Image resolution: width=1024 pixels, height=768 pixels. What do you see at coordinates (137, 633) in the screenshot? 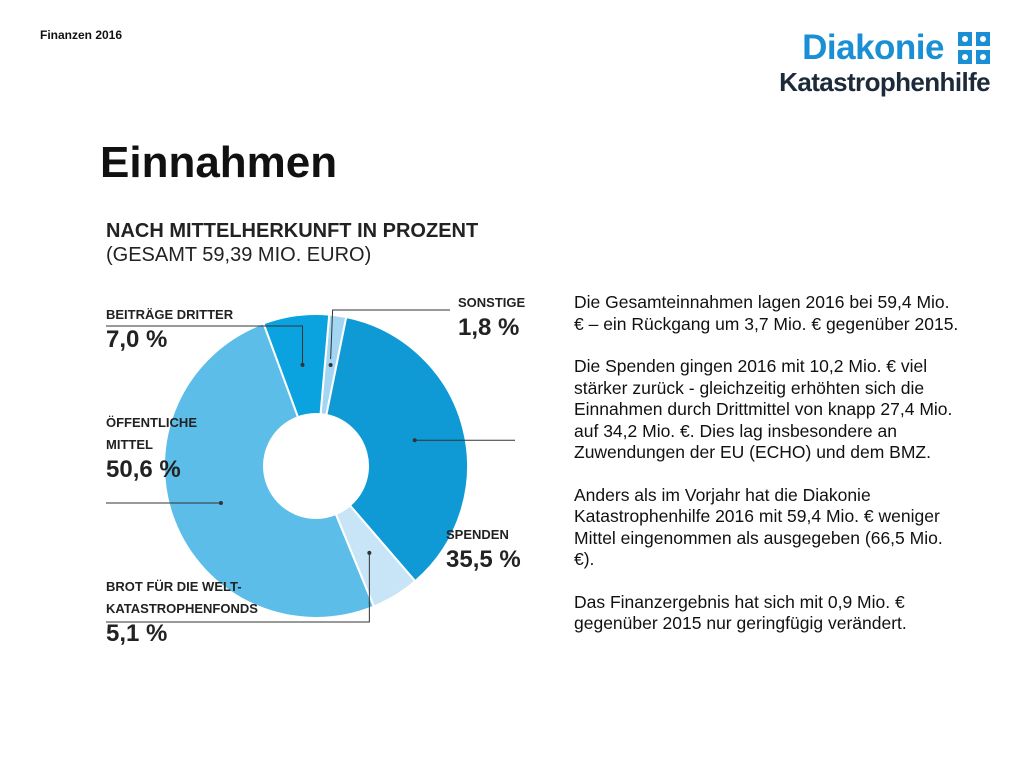
I see `slice-value-brot-fuer-die-welt: 5,1 %` at bounding box center [137, 633].